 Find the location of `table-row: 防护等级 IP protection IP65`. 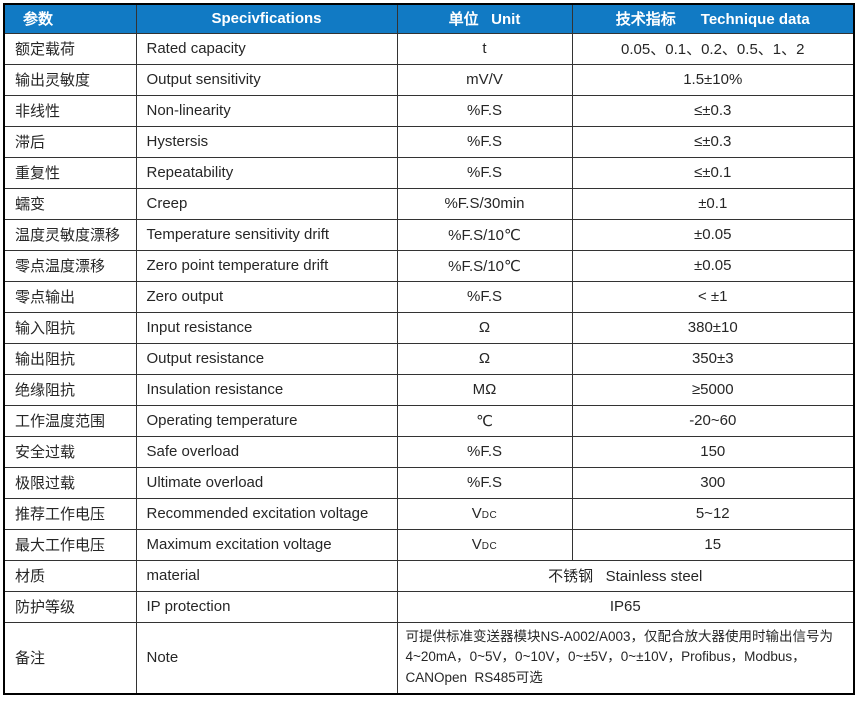

table-row: 防护等级 IP protection IP65 is located at coordinates (429, 606).